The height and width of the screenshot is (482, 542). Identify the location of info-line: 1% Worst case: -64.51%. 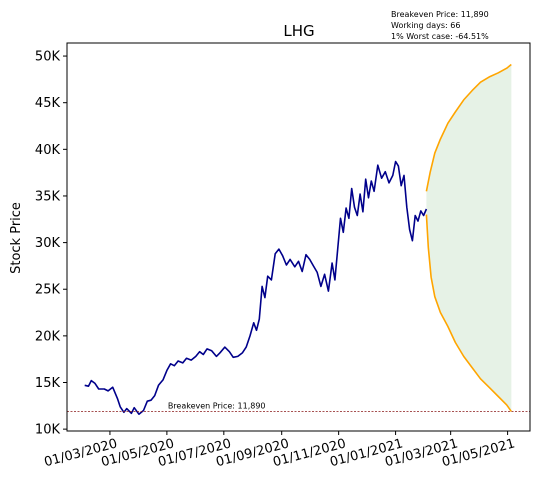
(440, 36).